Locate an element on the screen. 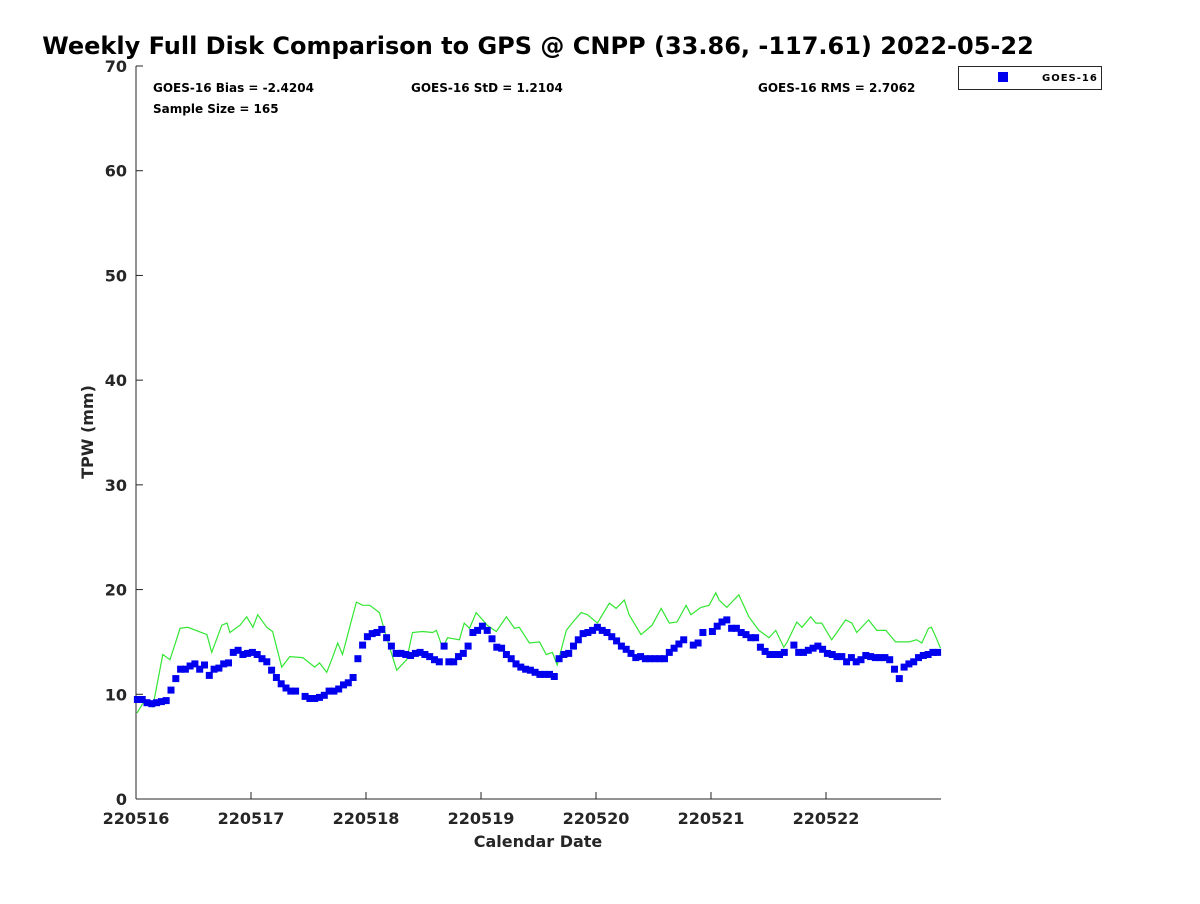  gps-line is located at coordinates (539, 652).